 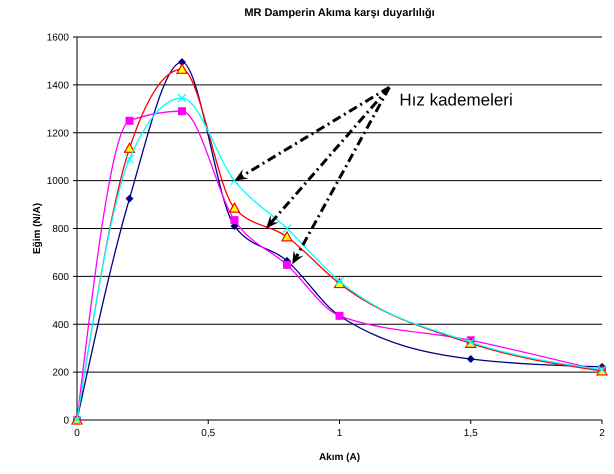 What do you see at coordinates (208, 433) in the screenshot?
I see `x-tick-label: 0,5` at bounding box center [208, 433].